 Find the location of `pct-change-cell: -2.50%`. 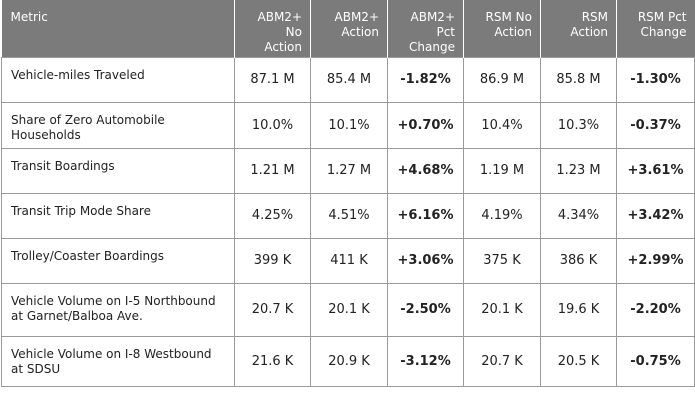

pct-change-cell: -2.50% is located at coordinates (425, 309).